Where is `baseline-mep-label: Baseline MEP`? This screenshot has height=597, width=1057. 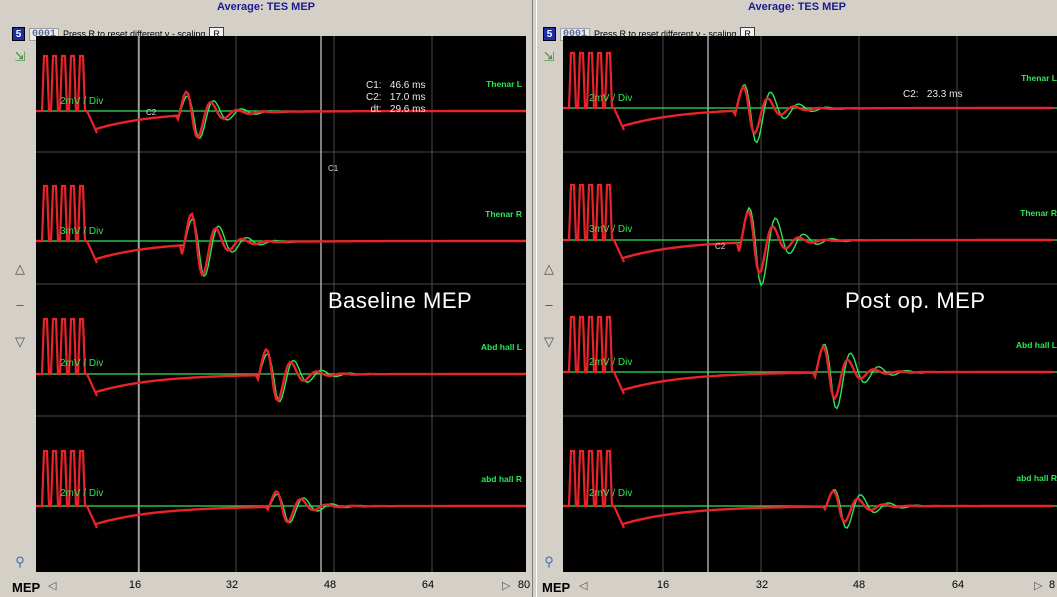
baseline-mep-label: Baseline MEP is located at coordinates (400, 300).